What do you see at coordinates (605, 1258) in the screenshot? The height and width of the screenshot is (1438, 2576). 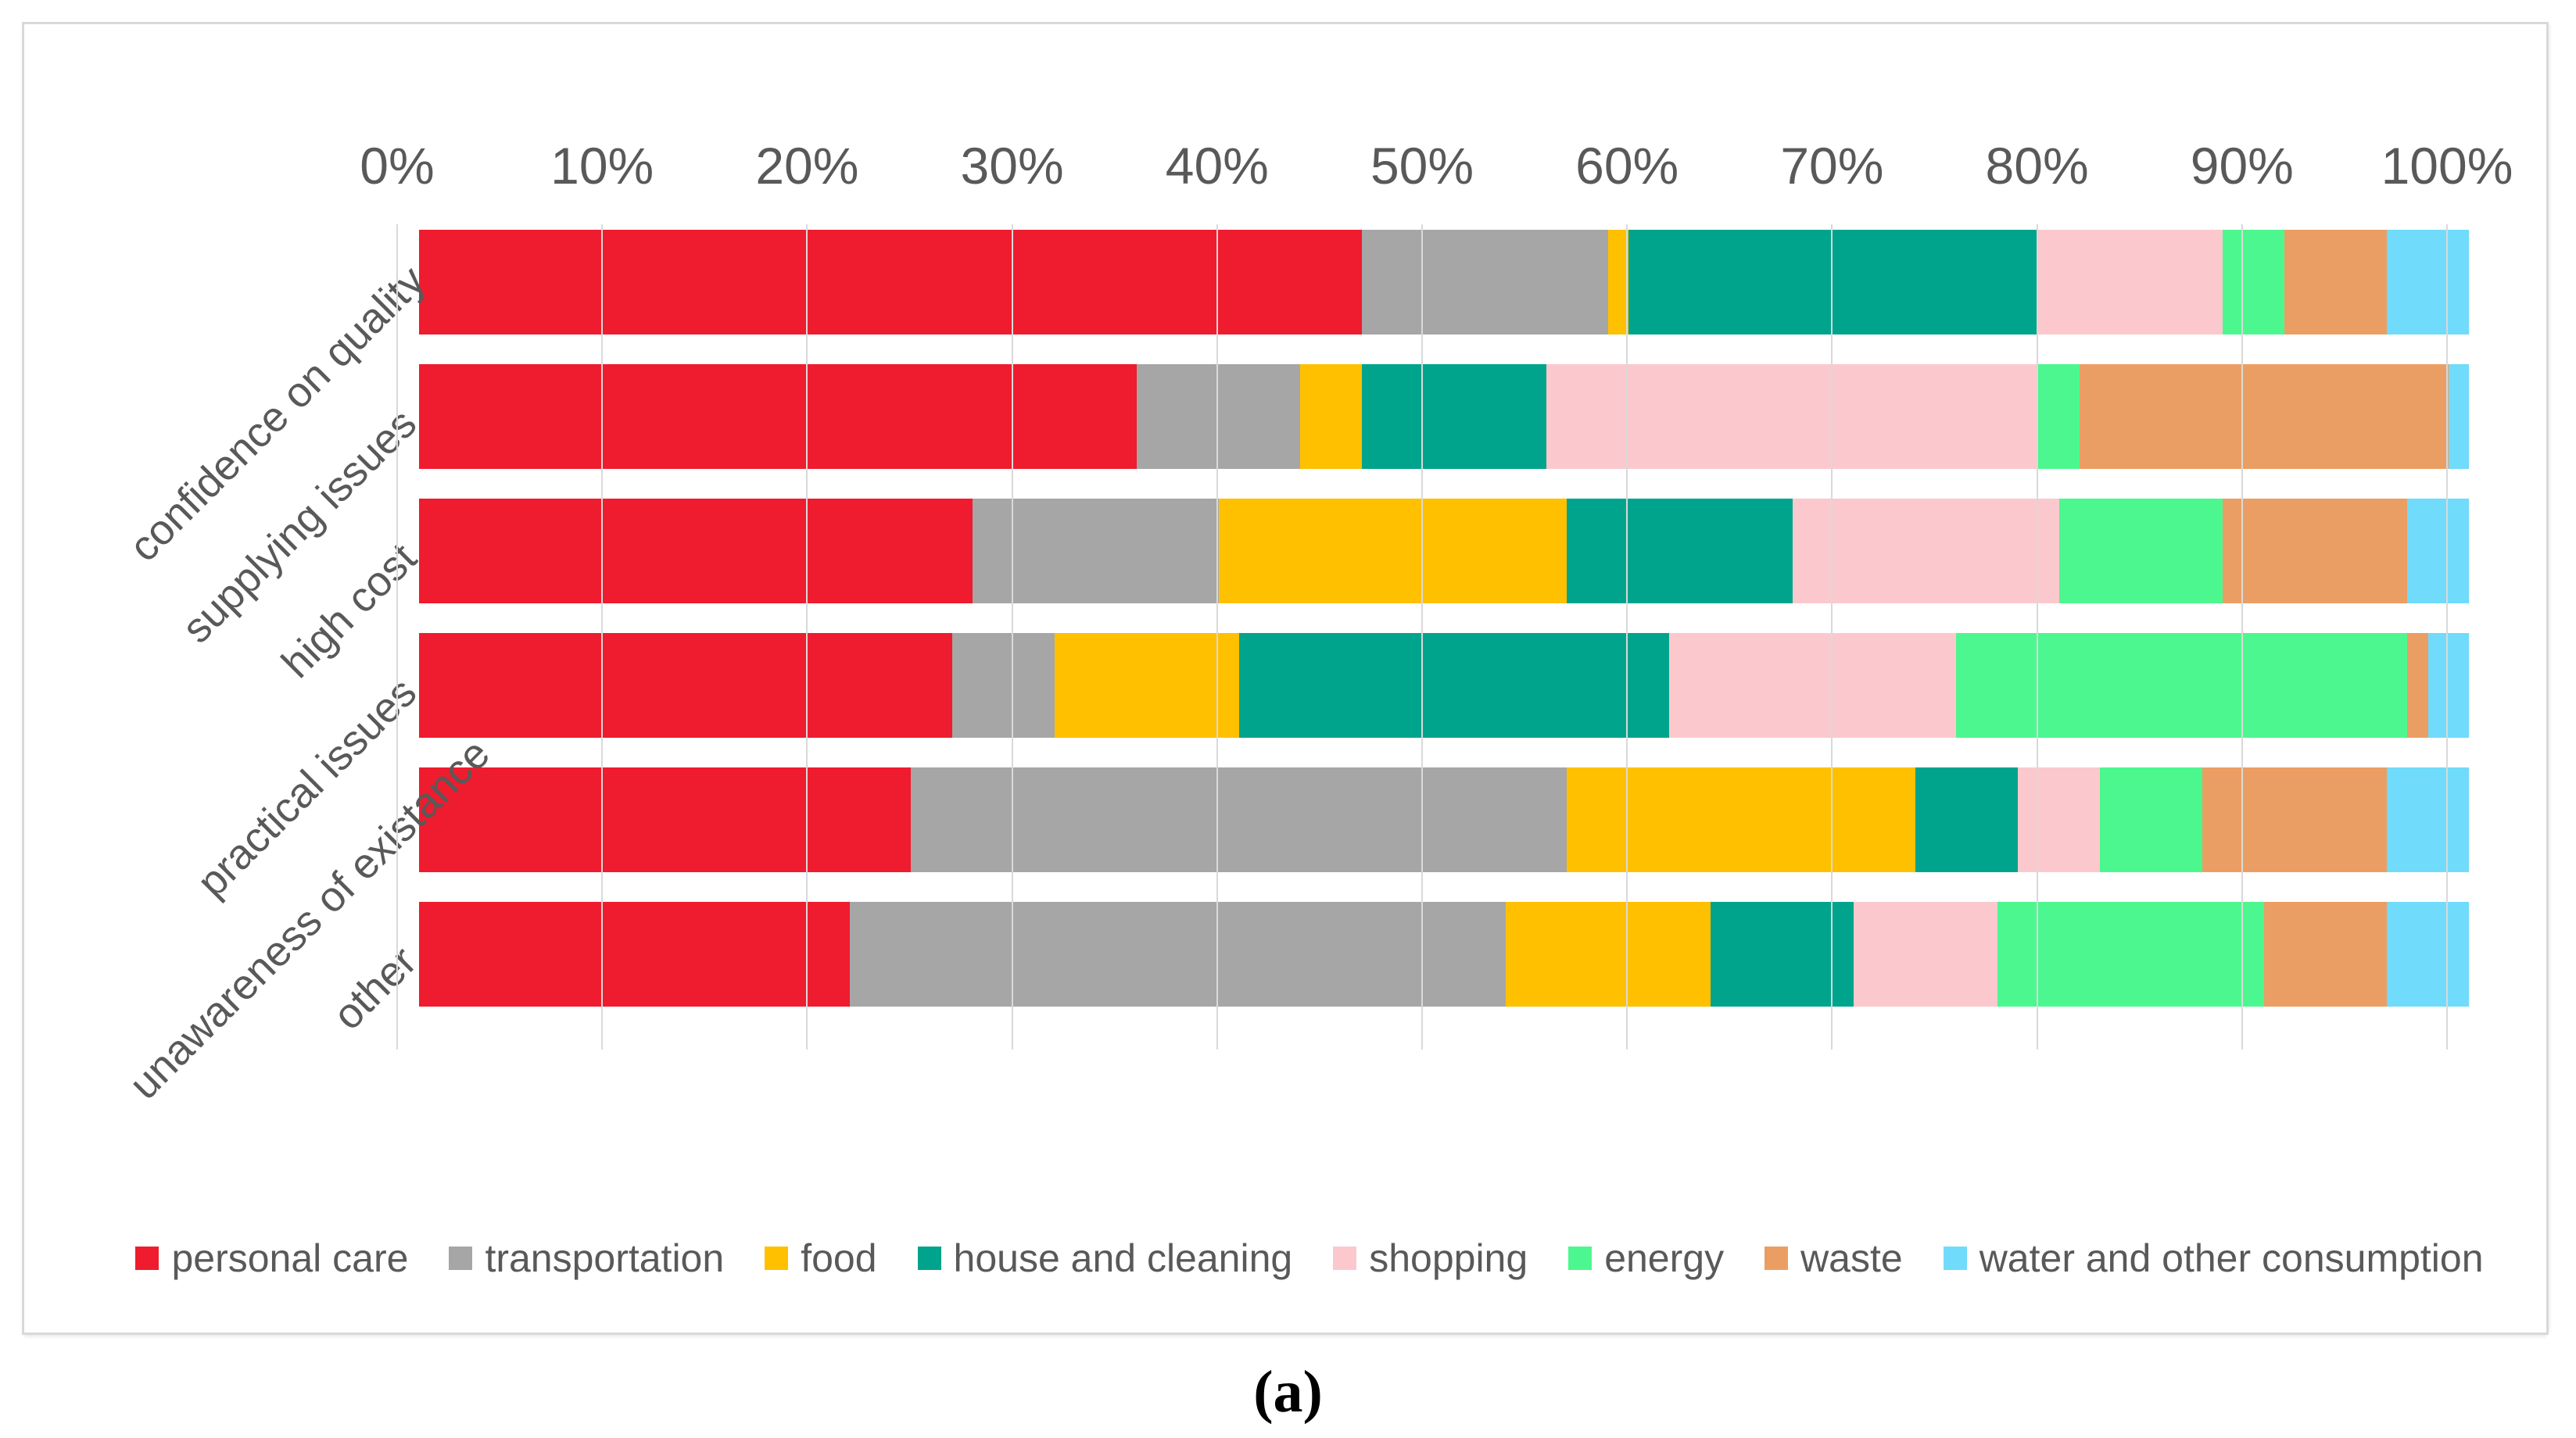 I see `legend-label: transportation` at bounding box center [605, 1258].